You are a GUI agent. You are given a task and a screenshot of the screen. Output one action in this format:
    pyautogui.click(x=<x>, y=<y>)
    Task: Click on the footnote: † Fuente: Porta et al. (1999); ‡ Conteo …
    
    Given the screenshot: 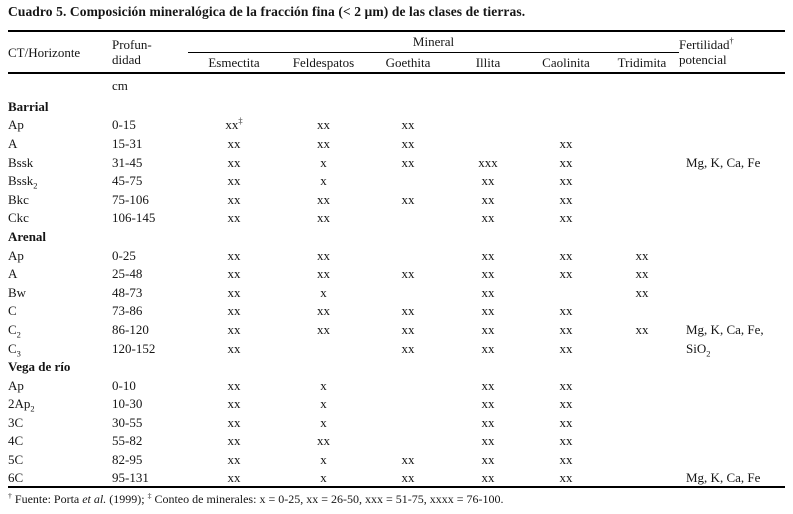 What is the action you would take?
    pyautogui.click(x=396, y=499)
    